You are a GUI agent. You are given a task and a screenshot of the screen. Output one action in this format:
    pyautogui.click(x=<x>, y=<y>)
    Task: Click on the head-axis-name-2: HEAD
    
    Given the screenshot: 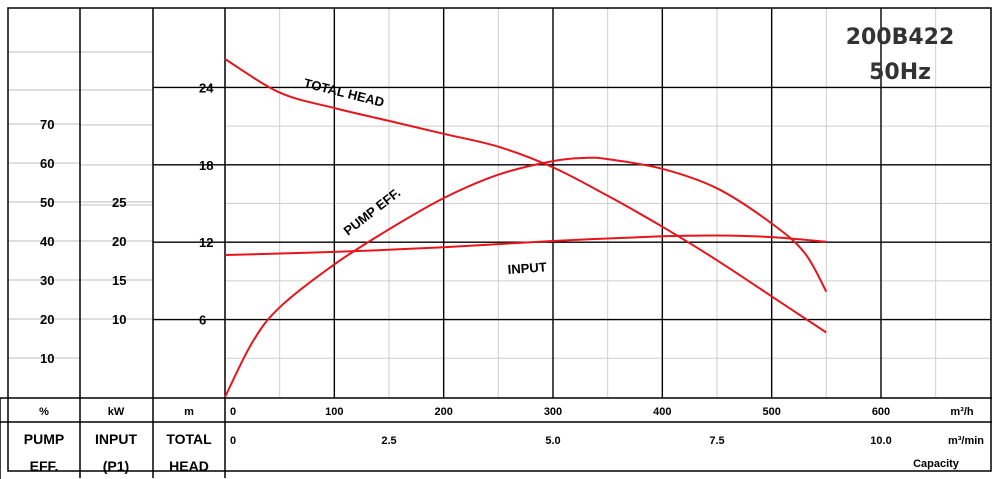 What is the action you would take?
    pyautogui.click(x=189, y=466)
    